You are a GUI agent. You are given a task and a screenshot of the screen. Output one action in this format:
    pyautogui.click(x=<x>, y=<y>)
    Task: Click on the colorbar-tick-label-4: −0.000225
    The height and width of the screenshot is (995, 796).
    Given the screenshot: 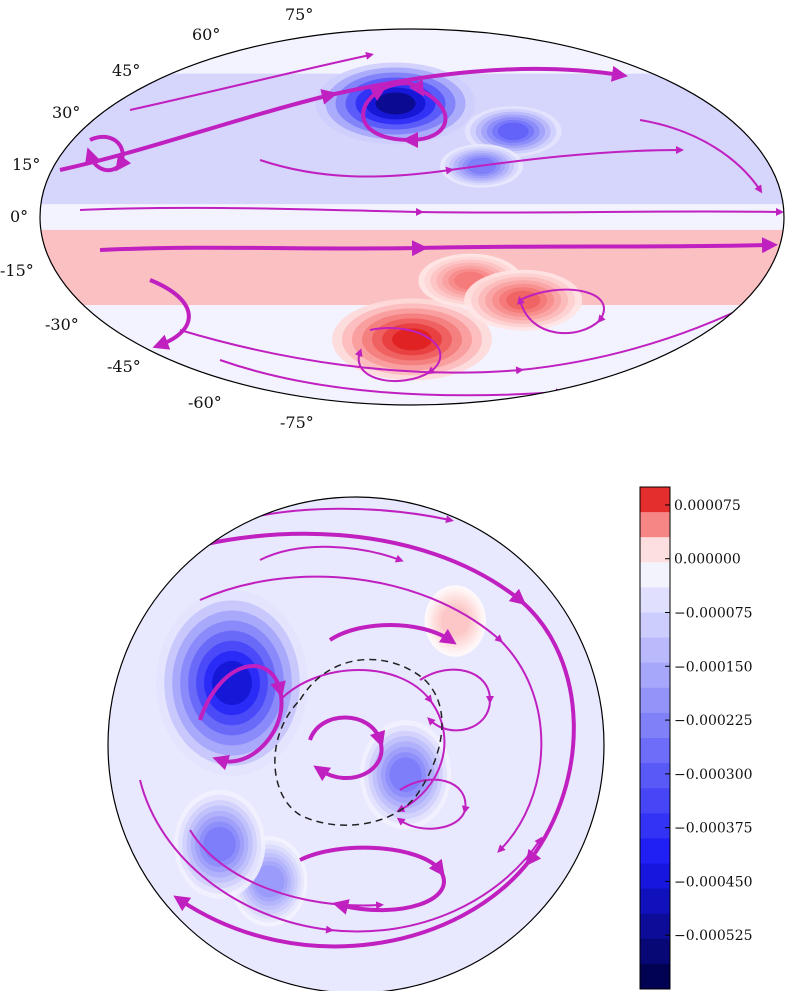 What is the action you would take?
    pyautogui.click(x=713, y=721)
    